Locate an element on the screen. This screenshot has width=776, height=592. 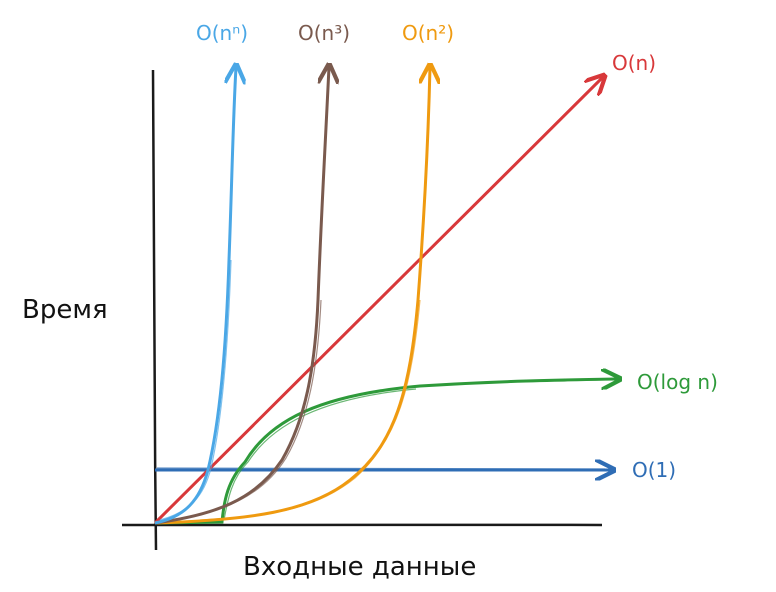
label-o-n3: O(n³) is located at coordinates (324, 33).